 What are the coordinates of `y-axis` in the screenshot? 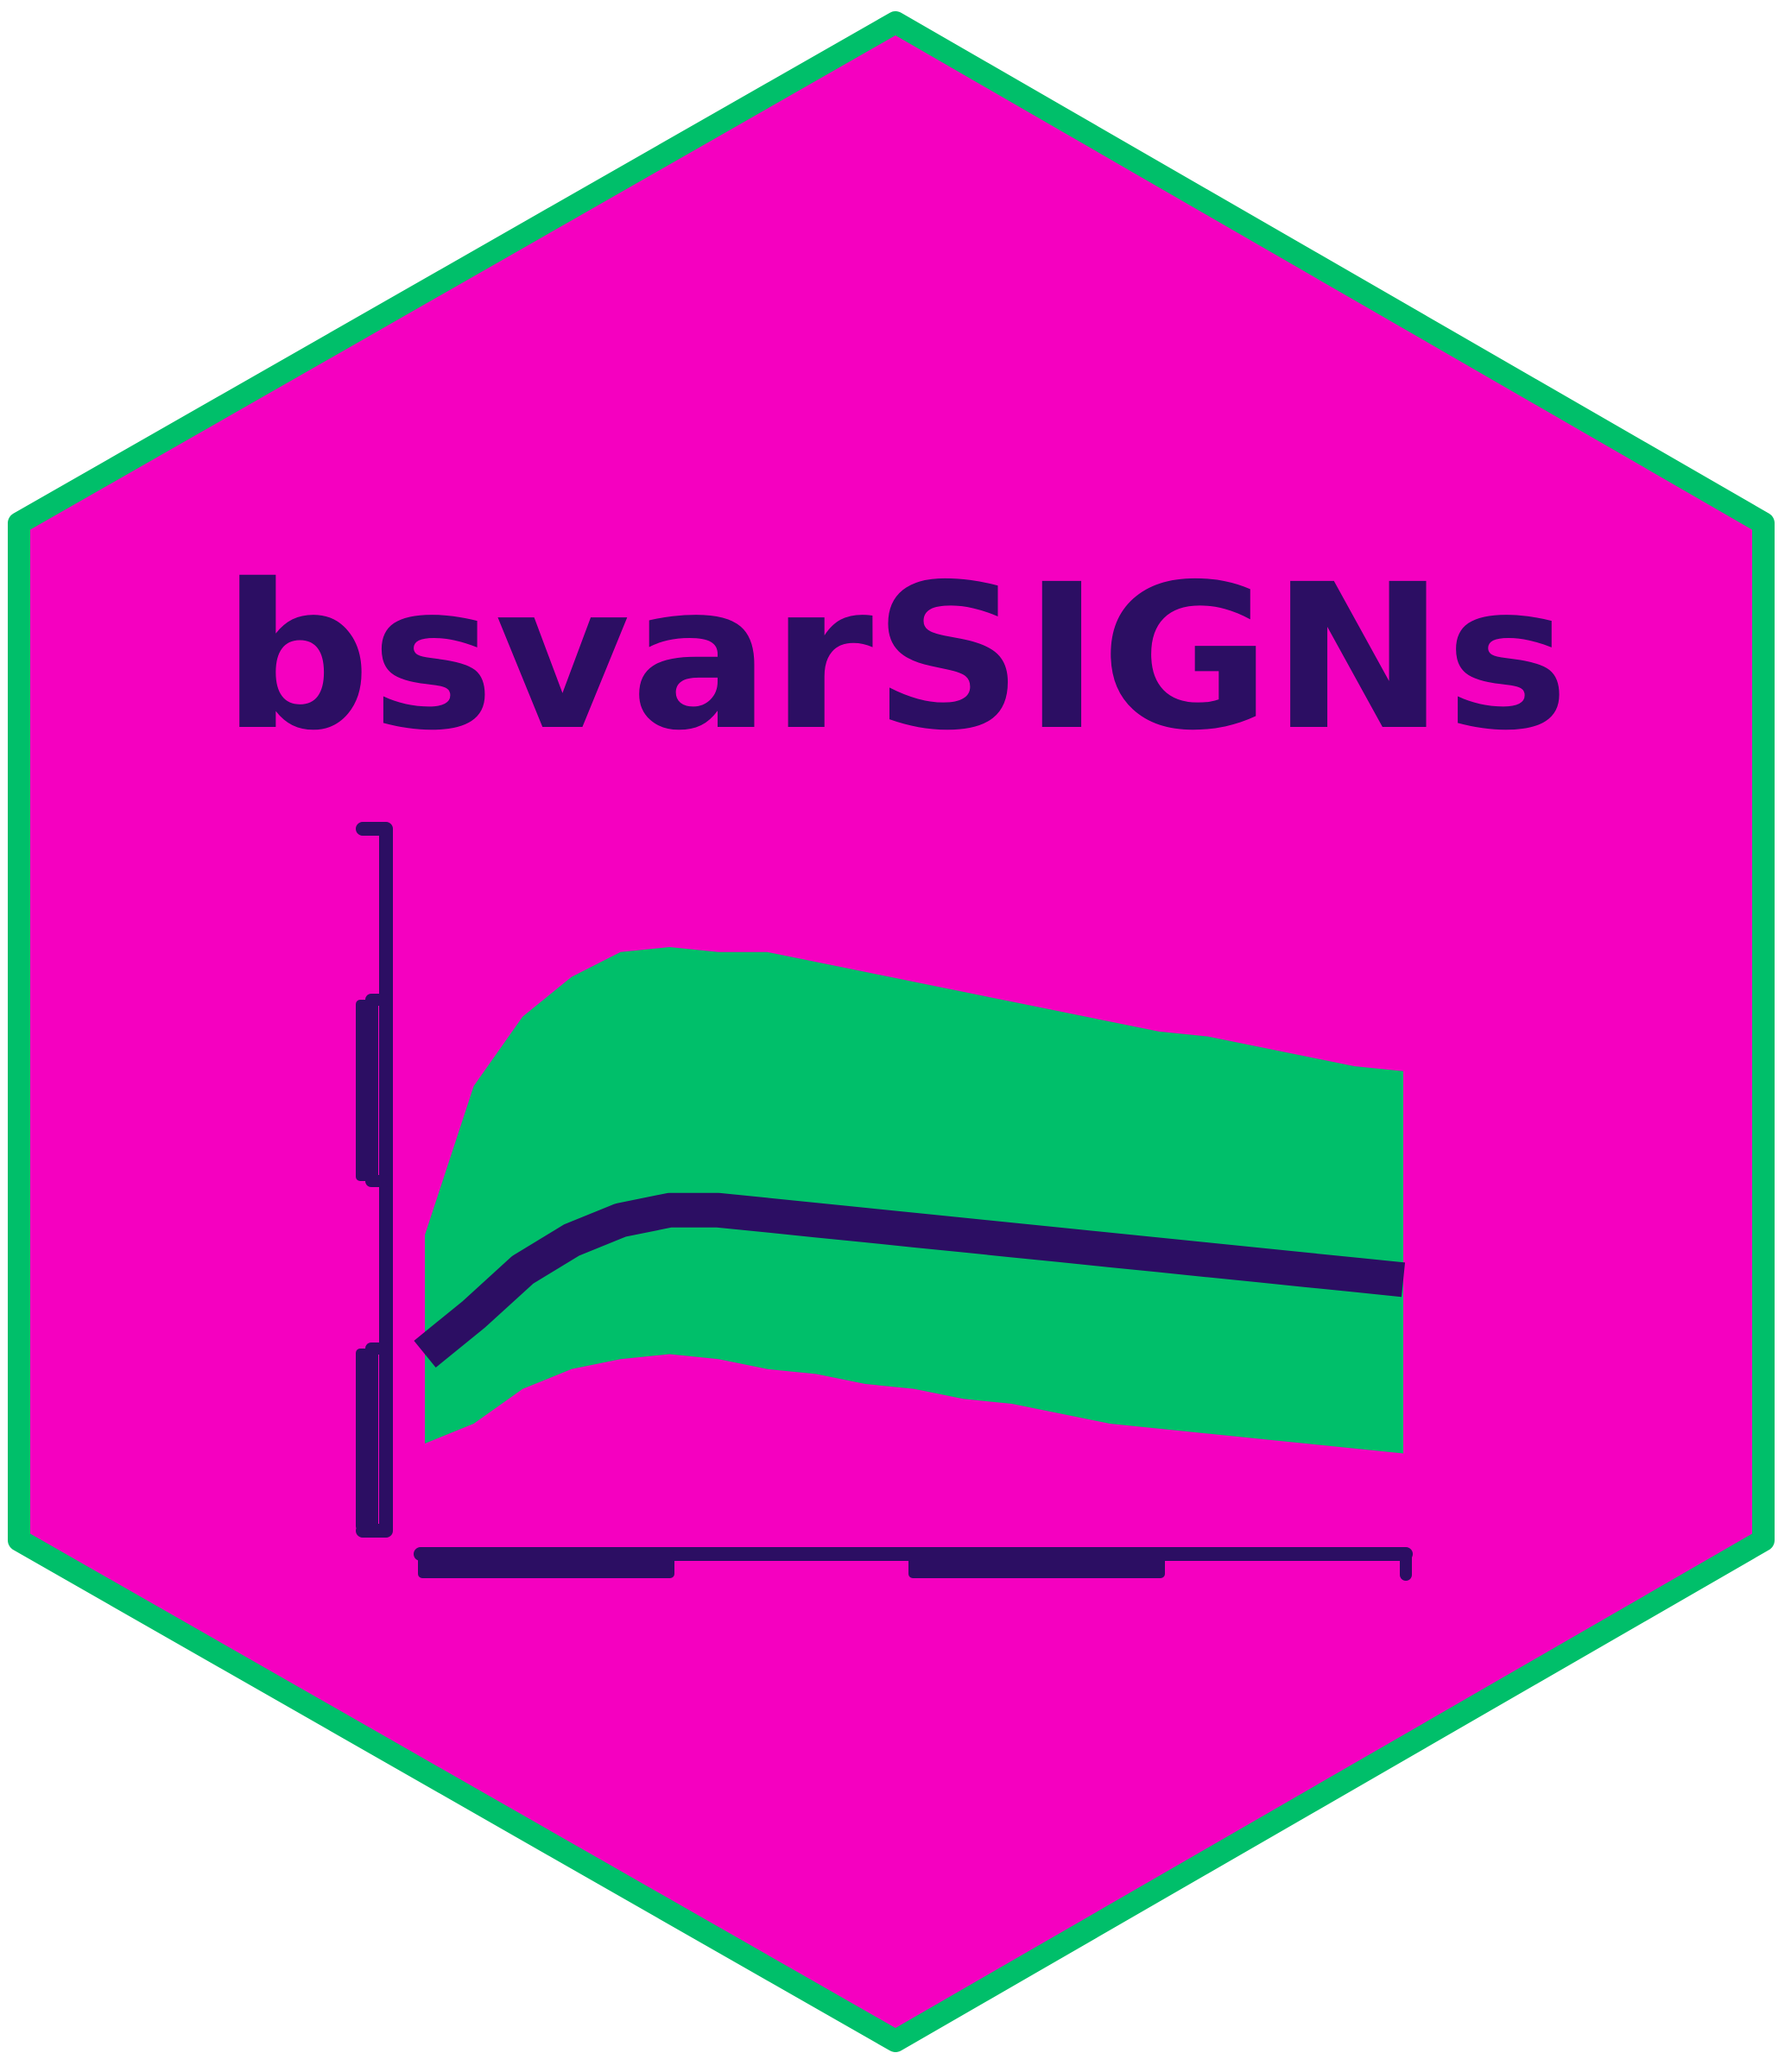 It's located at (374, 1180).